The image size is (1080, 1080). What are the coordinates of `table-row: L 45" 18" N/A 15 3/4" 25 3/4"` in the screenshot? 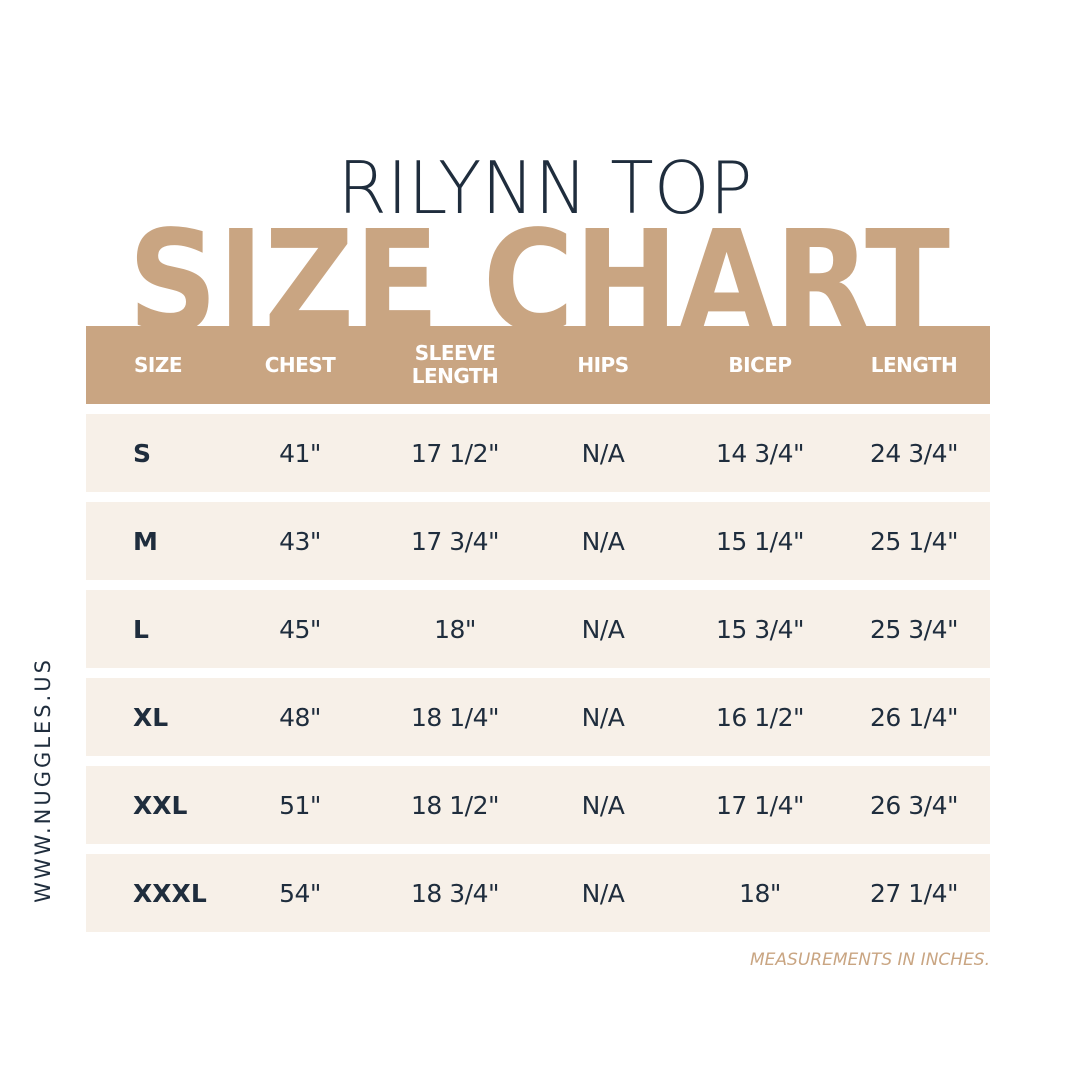 It's located at (538, 629).